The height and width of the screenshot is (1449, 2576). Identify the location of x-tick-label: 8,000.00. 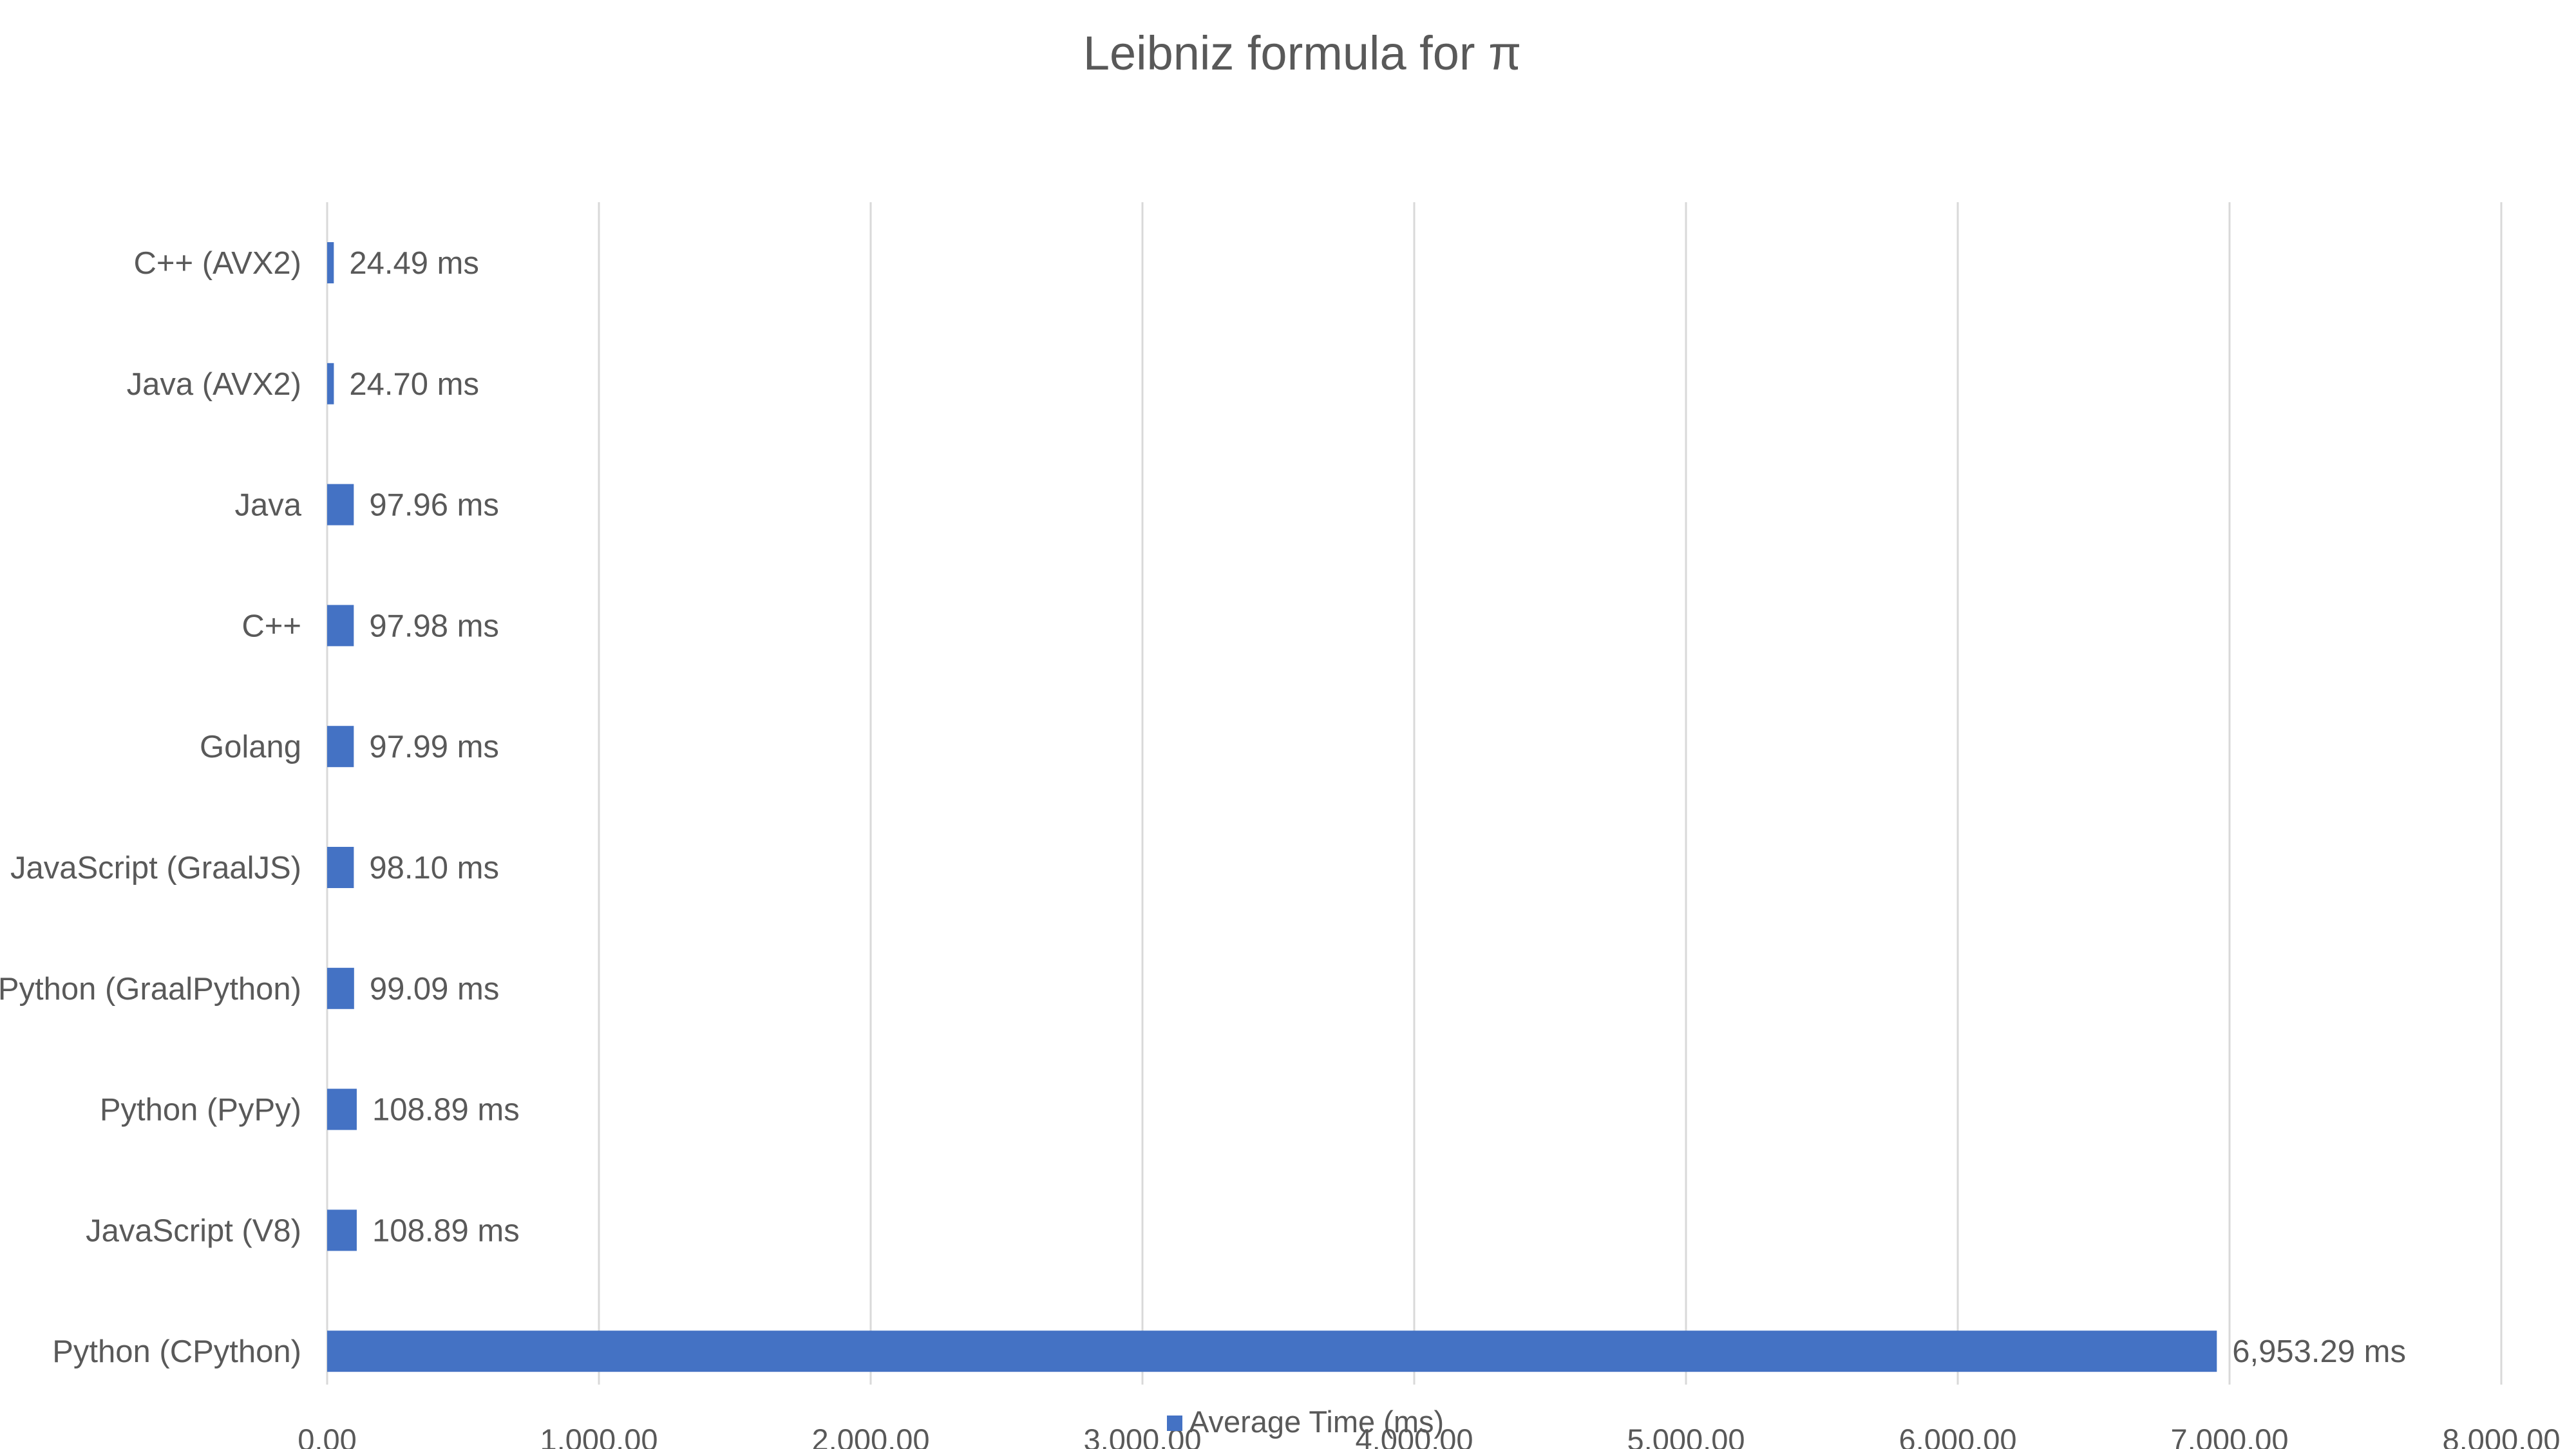
(2502, 1436).